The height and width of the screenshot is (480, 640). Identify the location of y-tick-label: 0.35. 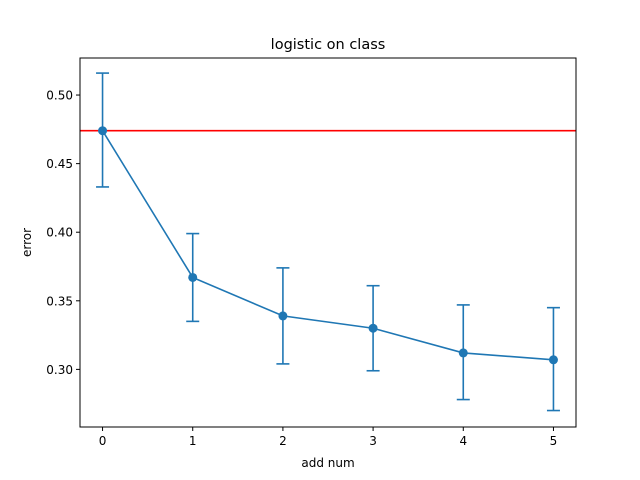
(59, 301).